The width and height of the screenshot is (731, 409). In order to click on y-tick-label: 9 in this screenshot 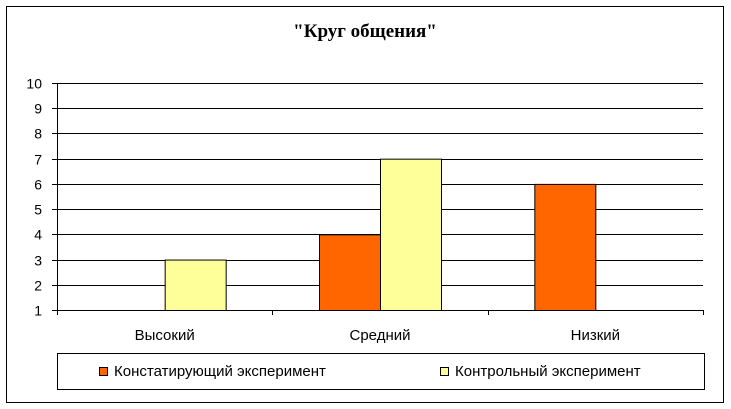, I will do `click(38, 109)`.